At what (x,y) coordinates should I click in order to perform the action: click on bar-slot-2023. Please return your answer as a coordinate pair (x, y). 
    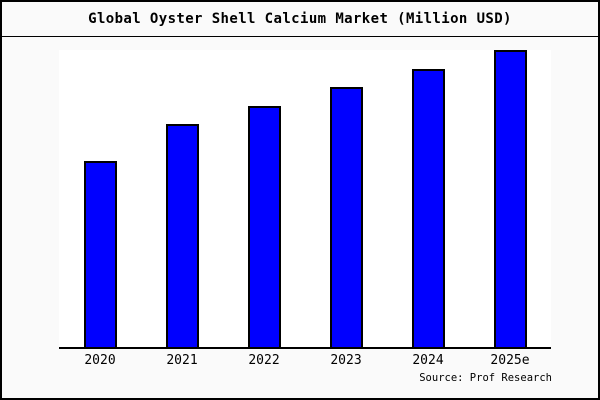
    Looking at the image, I should click on (346, 217).